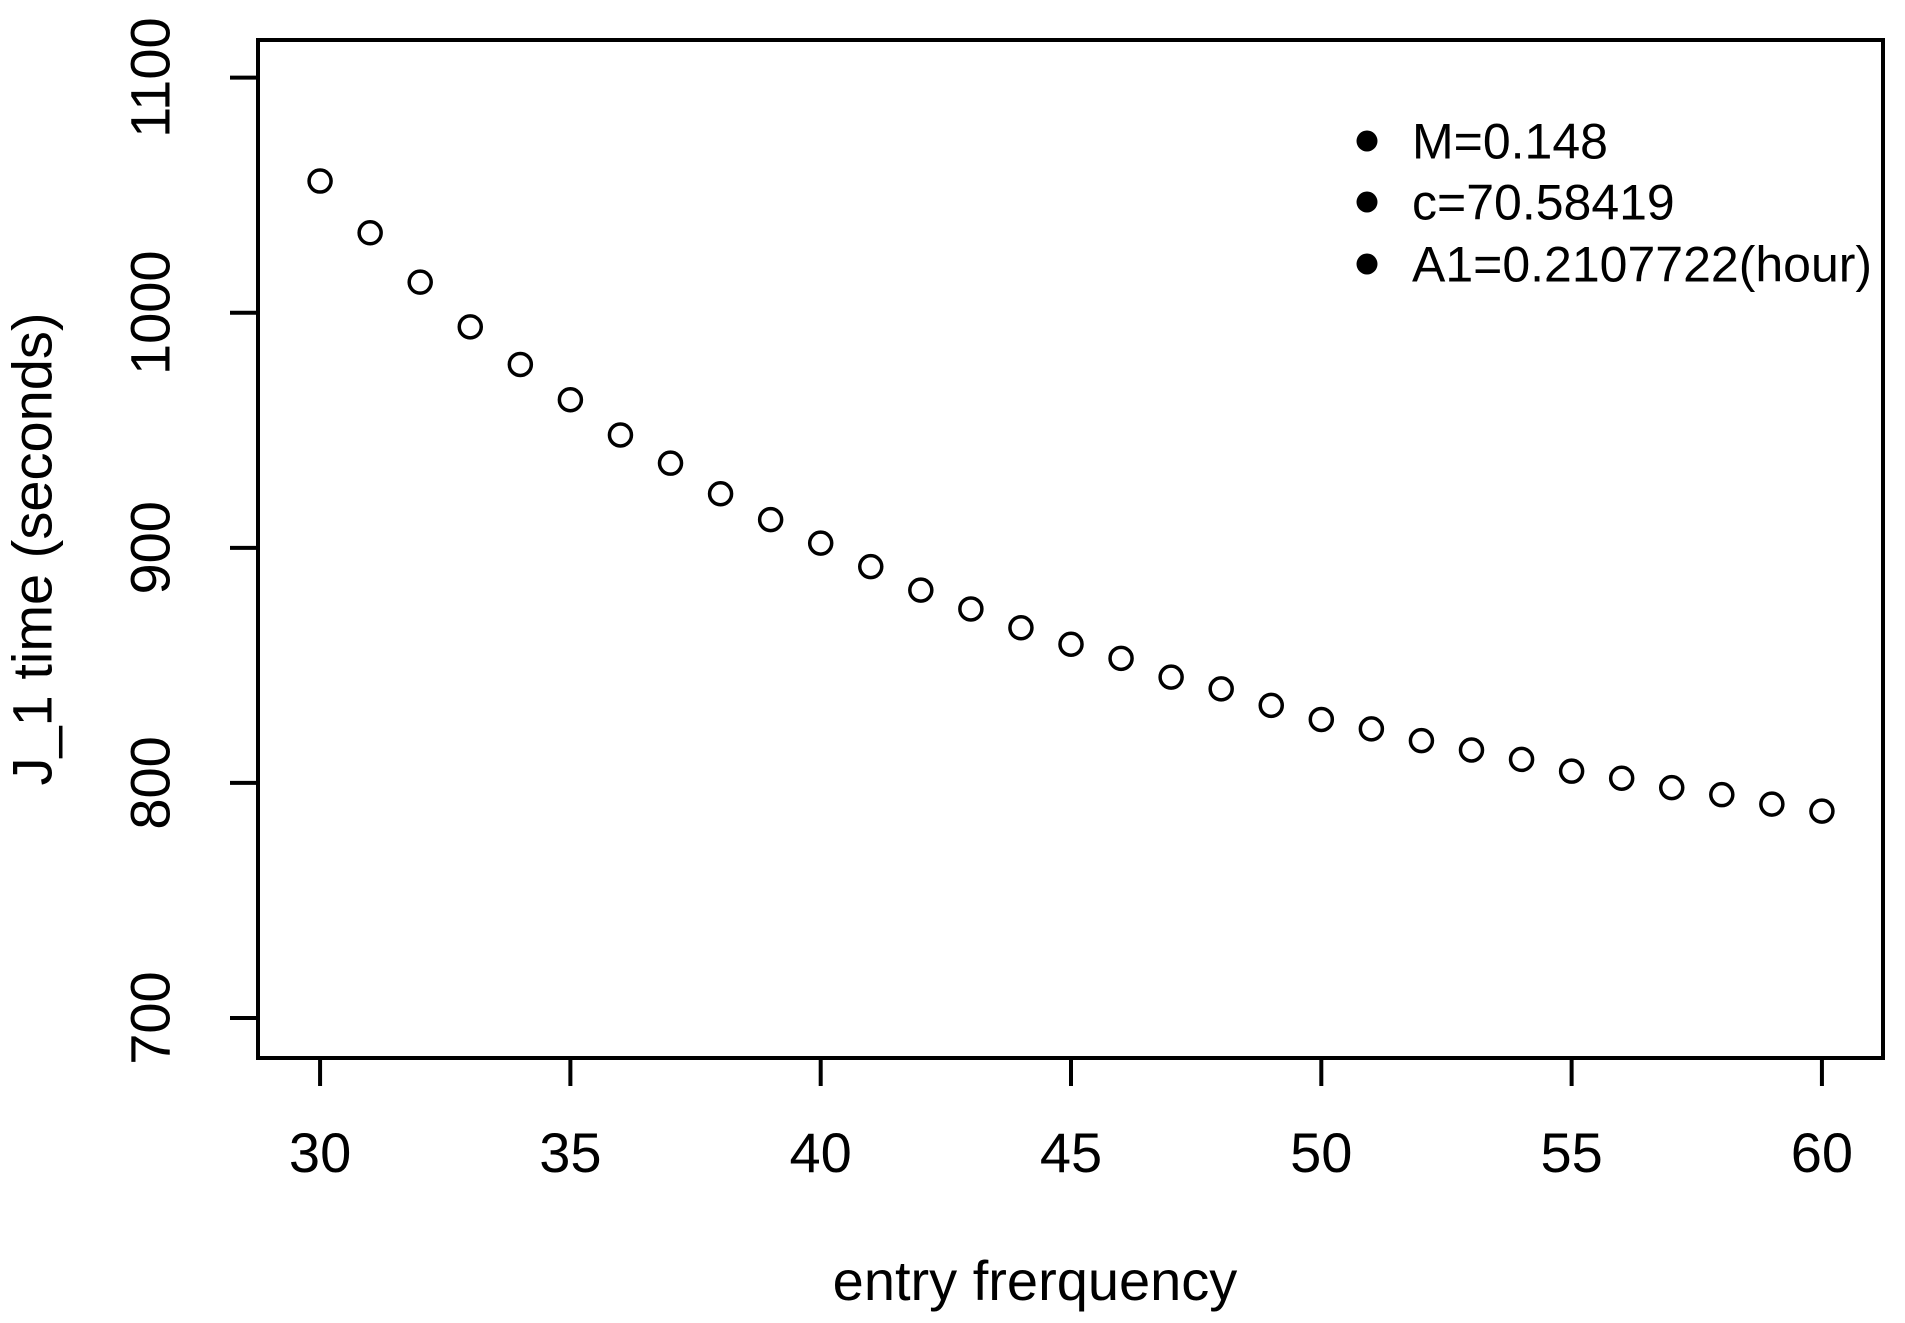  What do you see at coordinates (1543, 203) in the screenshot?
I see `legend-entry: c=70.58419` at bounding box center [1543, 203].